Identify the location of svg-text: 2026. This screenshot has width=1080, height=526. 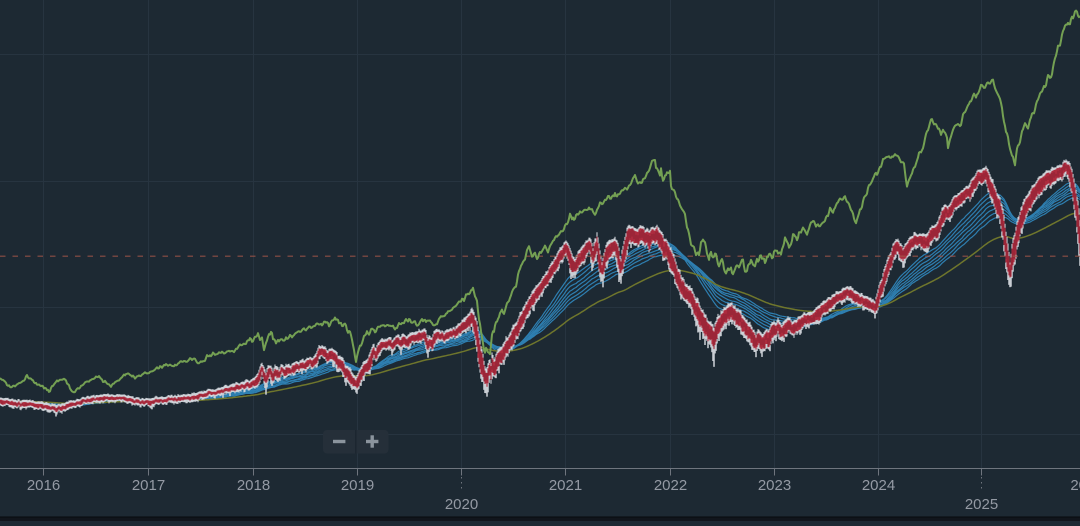
(1075, 485).